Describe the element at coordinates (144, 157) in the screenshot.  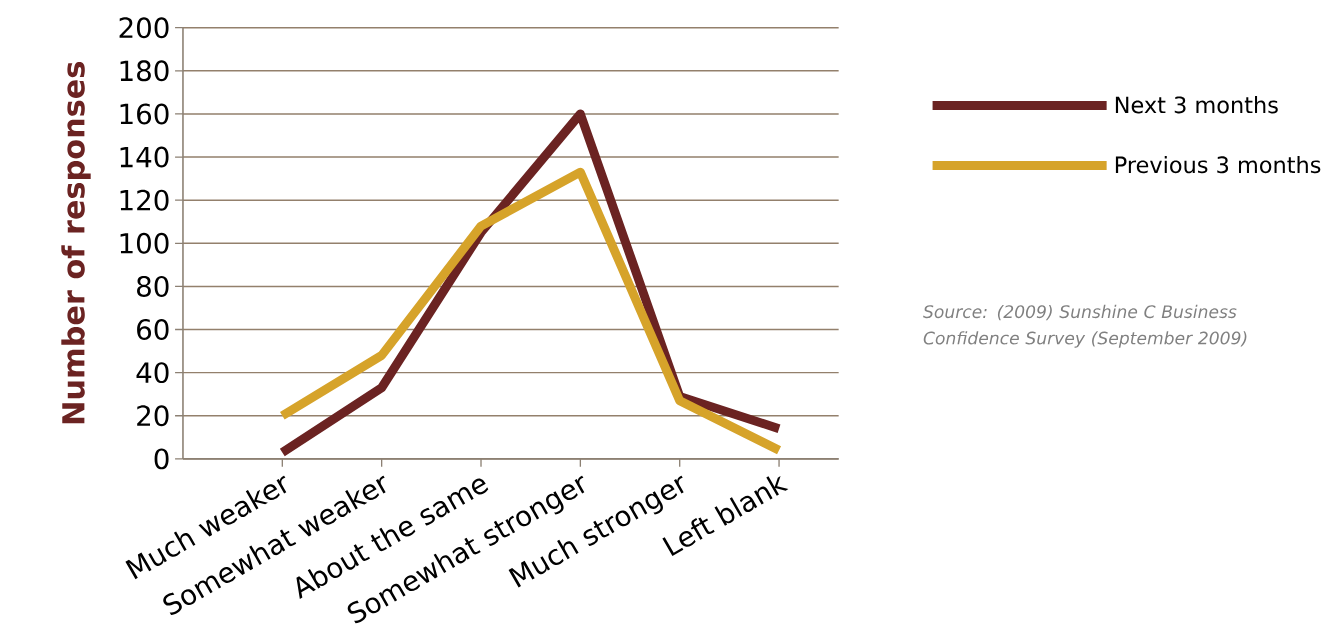
I see `y-tick-label: 140` at that location.